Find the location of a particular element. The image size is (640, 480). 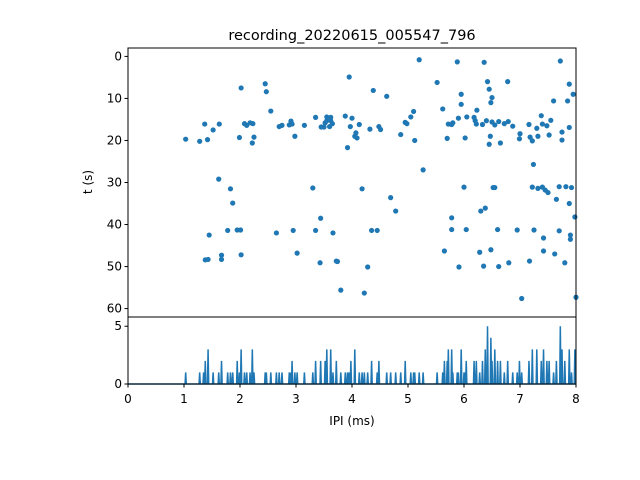

raster-y-ticks: 0 10 20 30 40 50 60 is located at coordinates (117, 182).